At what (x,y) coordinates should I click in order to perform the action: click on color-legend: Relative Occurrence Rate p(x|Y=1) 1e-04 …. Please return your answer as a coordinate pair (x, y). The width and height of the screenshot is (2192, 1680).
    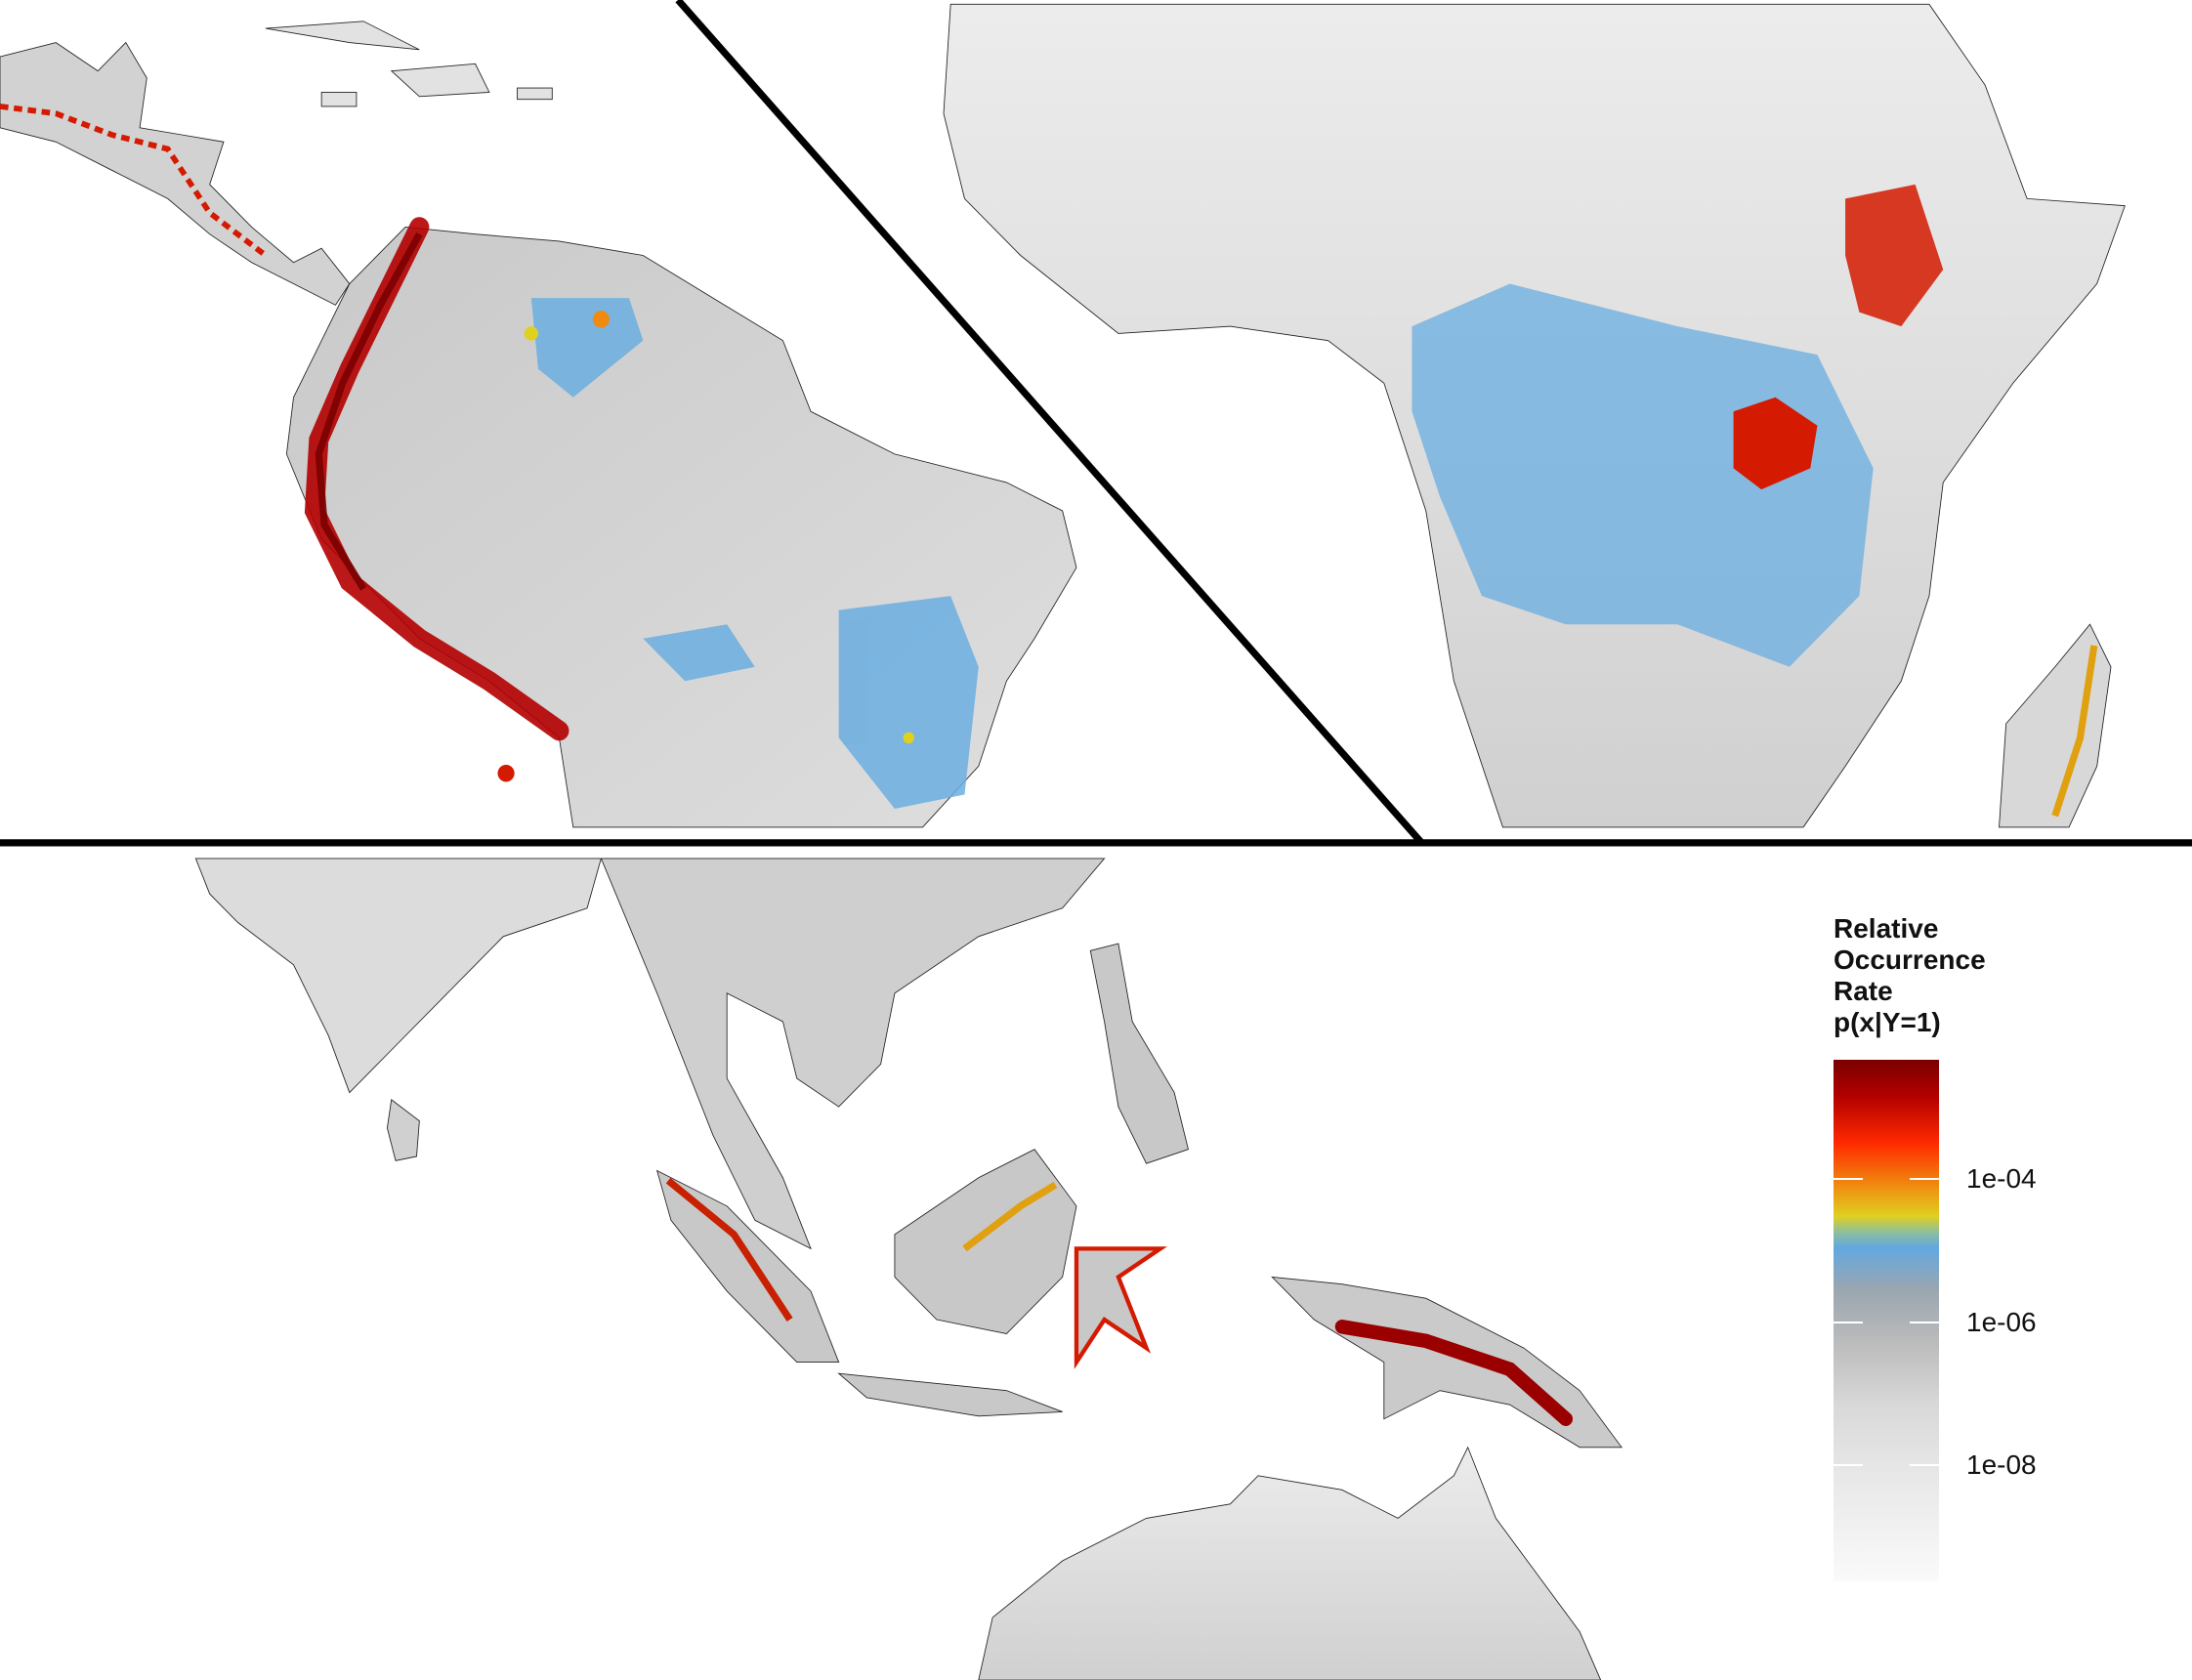
    Looking at the image, I should click on (1960, 1247).